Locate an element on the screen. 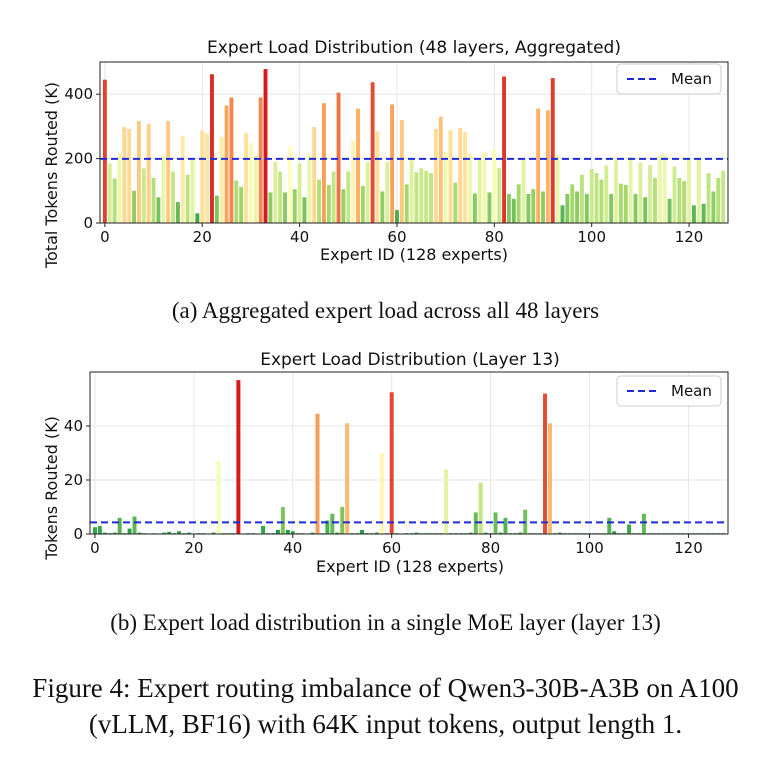 The height and width of the screenshot is (766, 771). x-axis-label: Expert ID (128 experts) is located at coordinates (410, 566).